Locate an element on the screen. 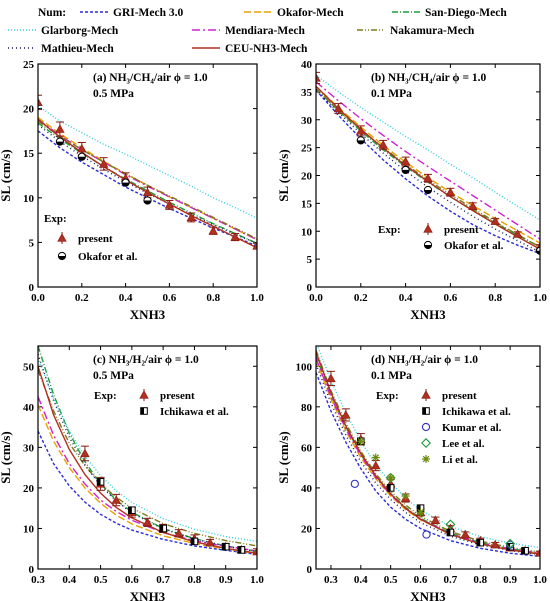 The width and height of the screenshot is (550, 601). x-tick-label: 0.5 is located at coordinates (391, 580).